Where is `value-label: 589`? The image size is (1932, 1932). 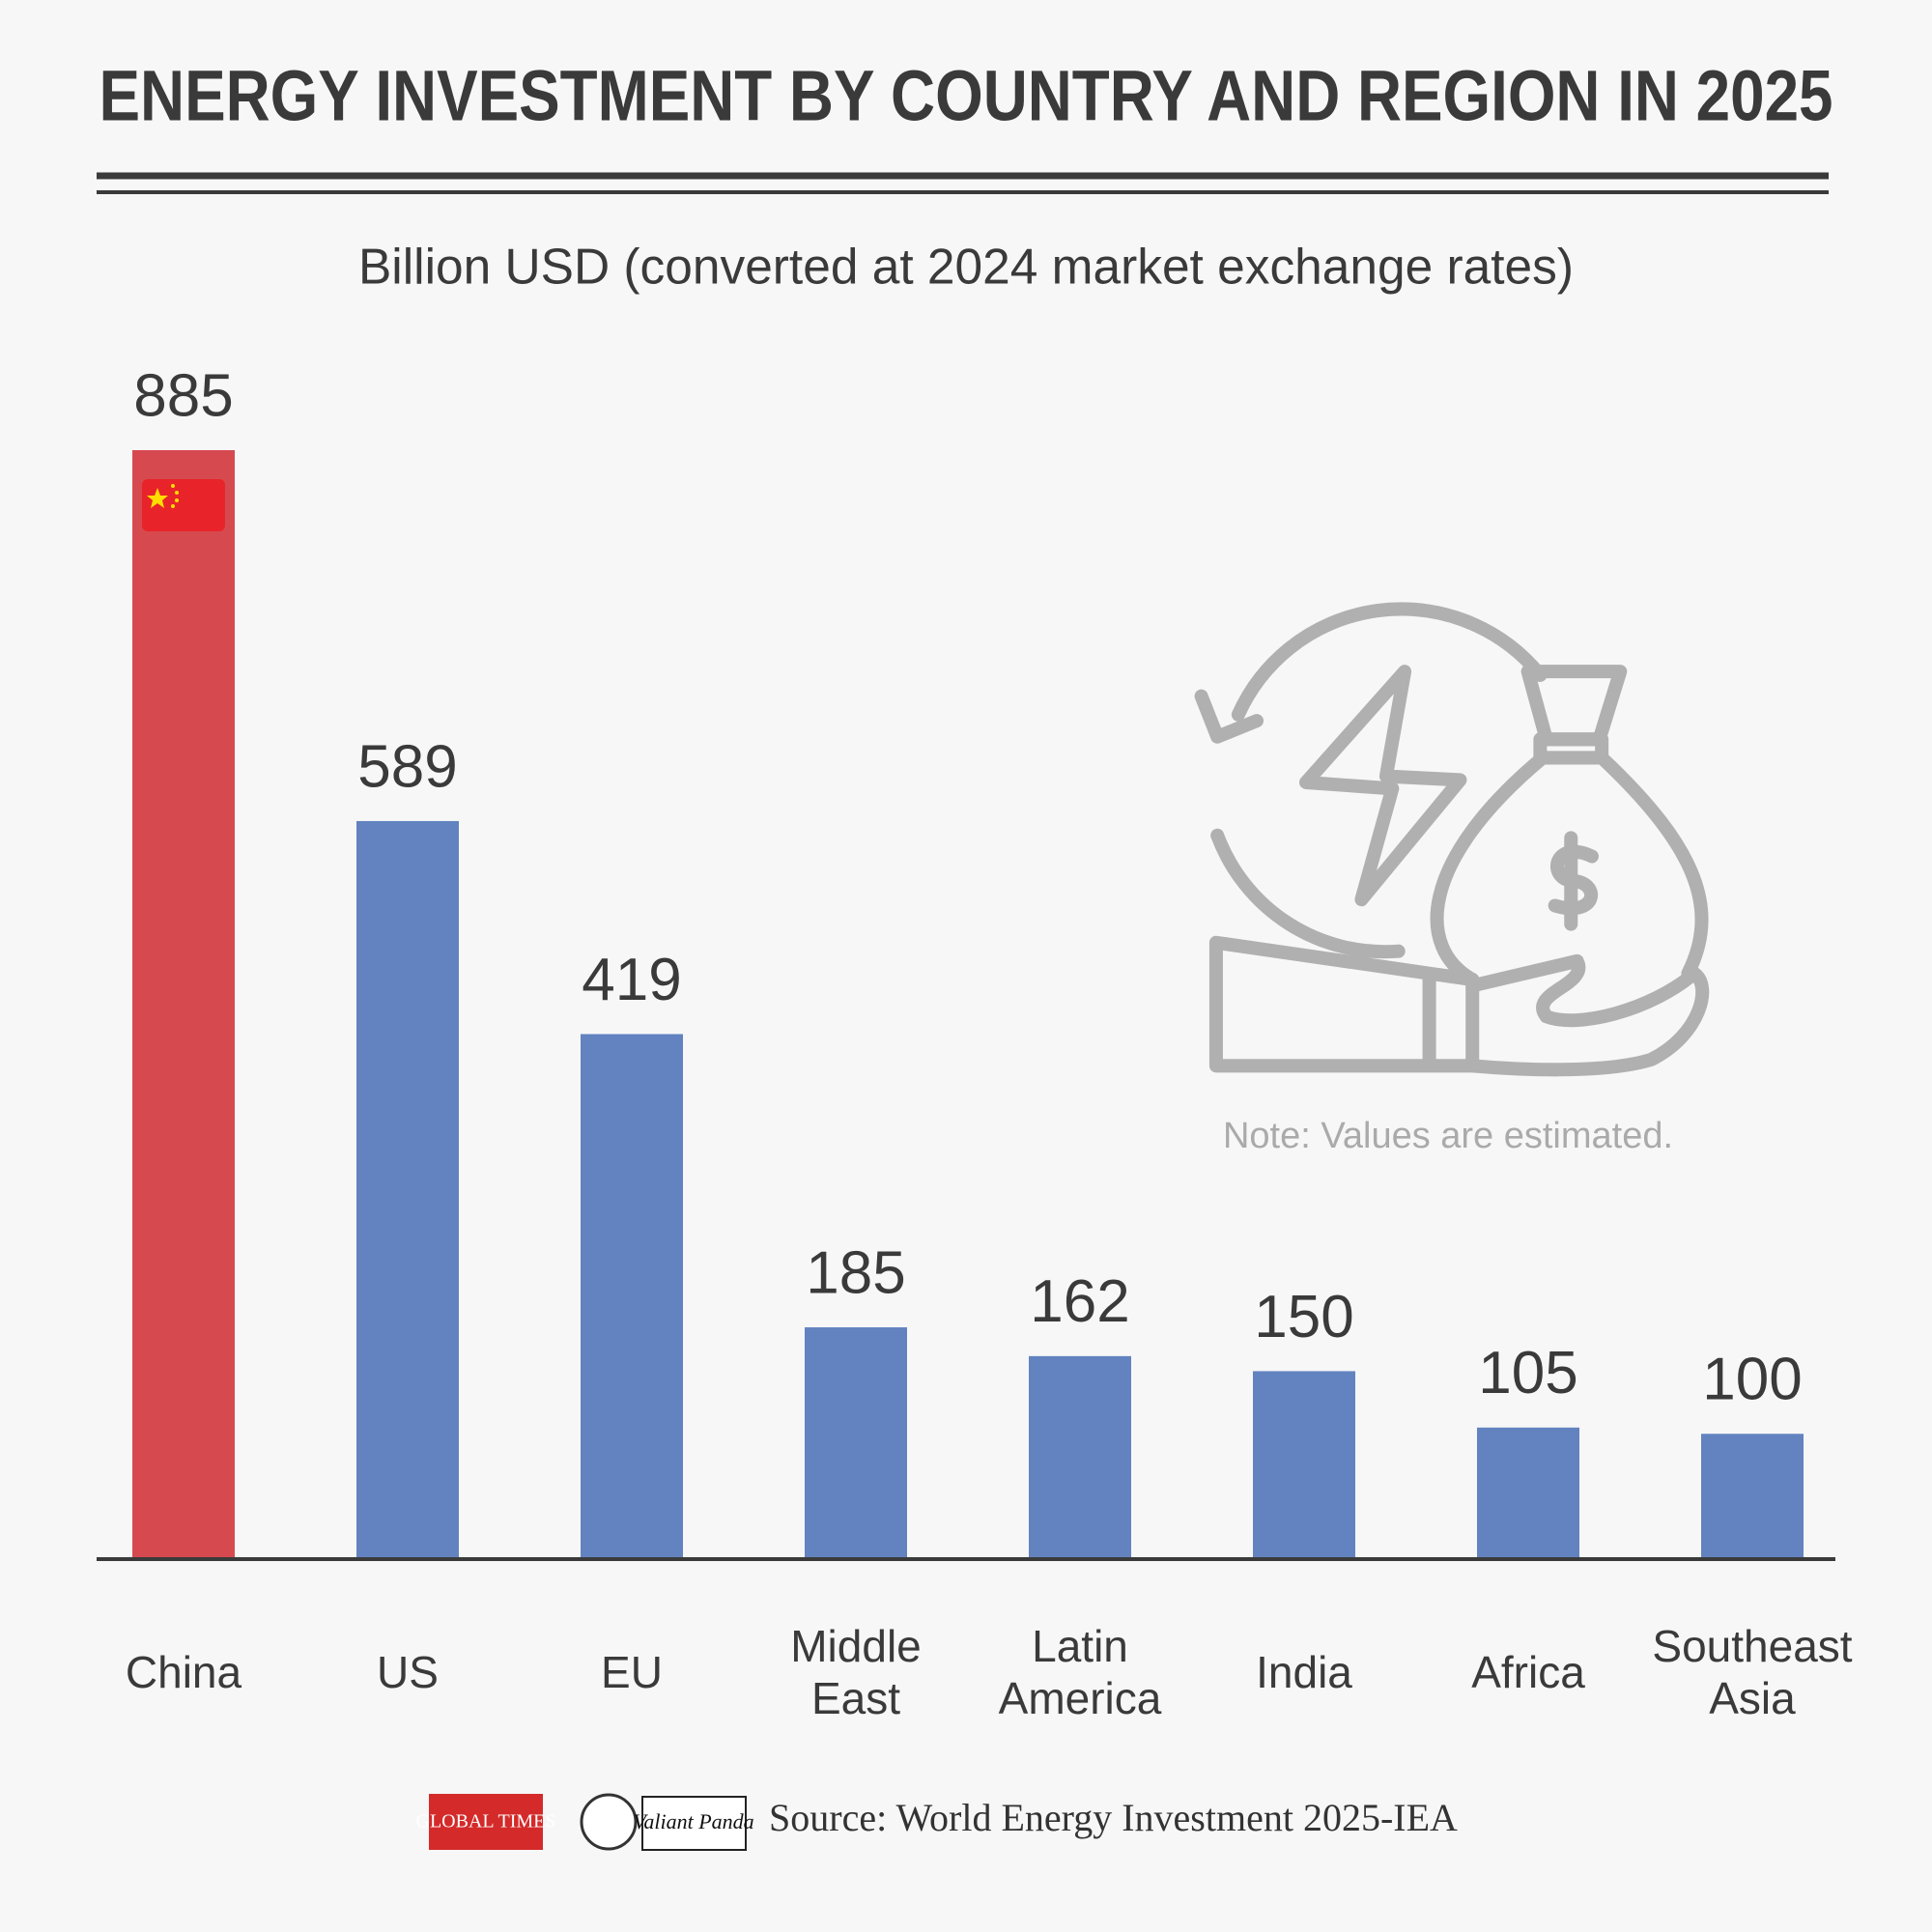 value-label: 589 is located at coordinates (407, 766).